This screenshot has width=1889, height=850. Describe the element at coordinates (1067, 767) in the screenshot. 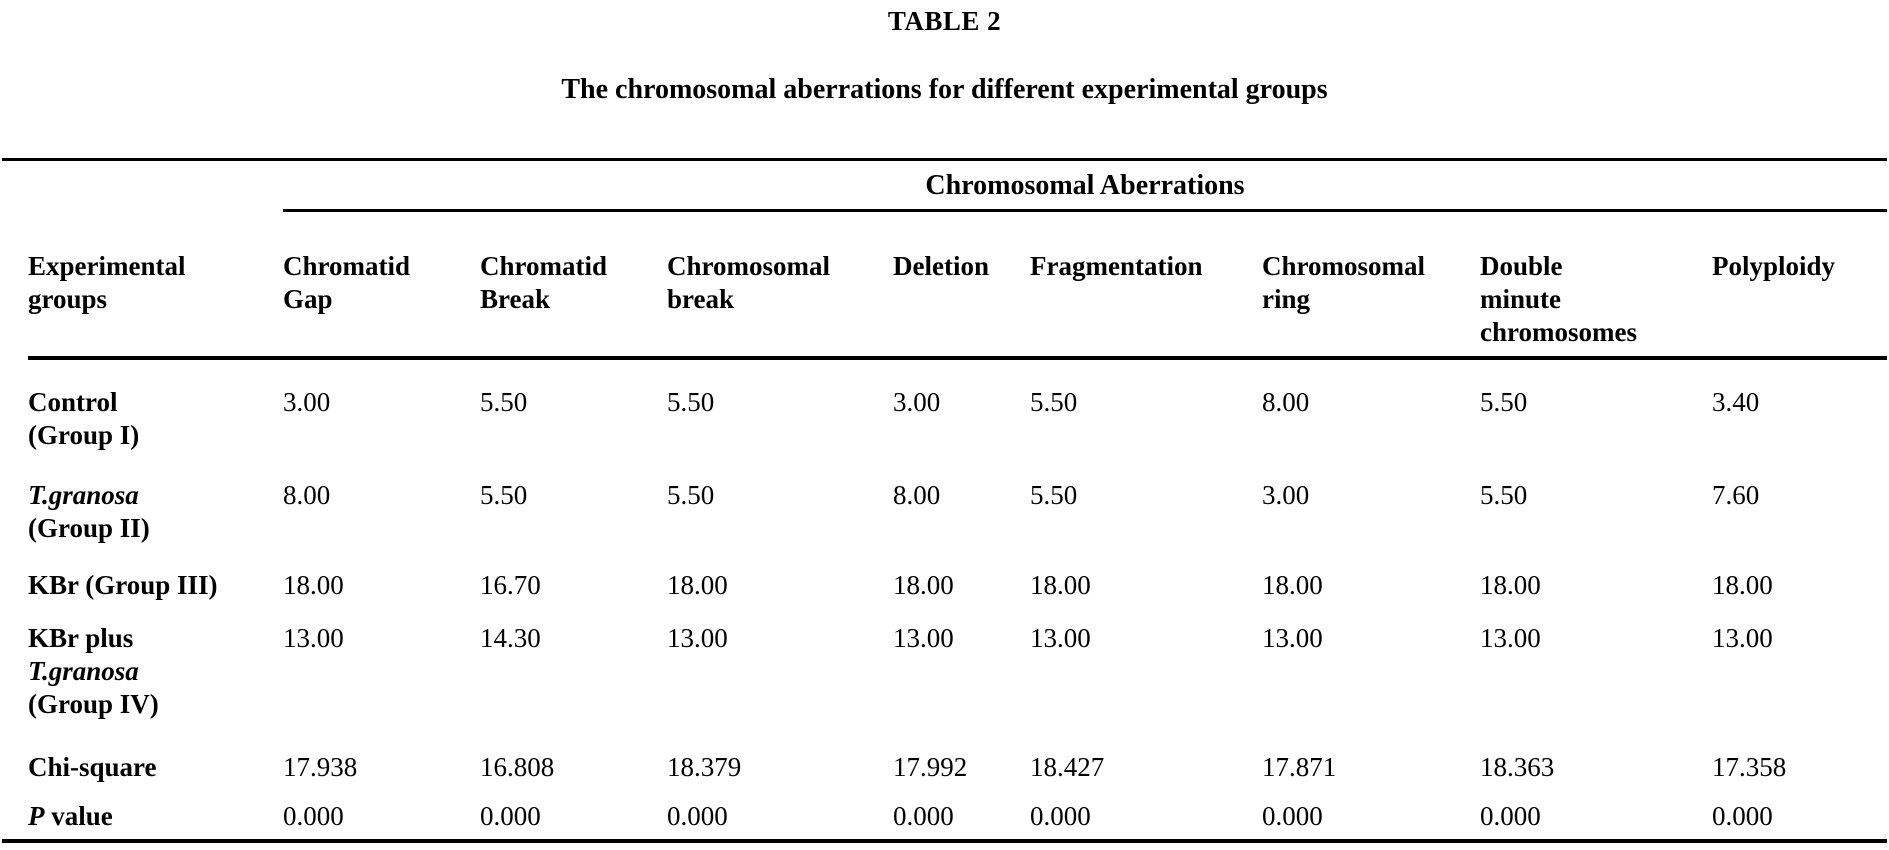

I see `data-cell: 18.427` at that location.